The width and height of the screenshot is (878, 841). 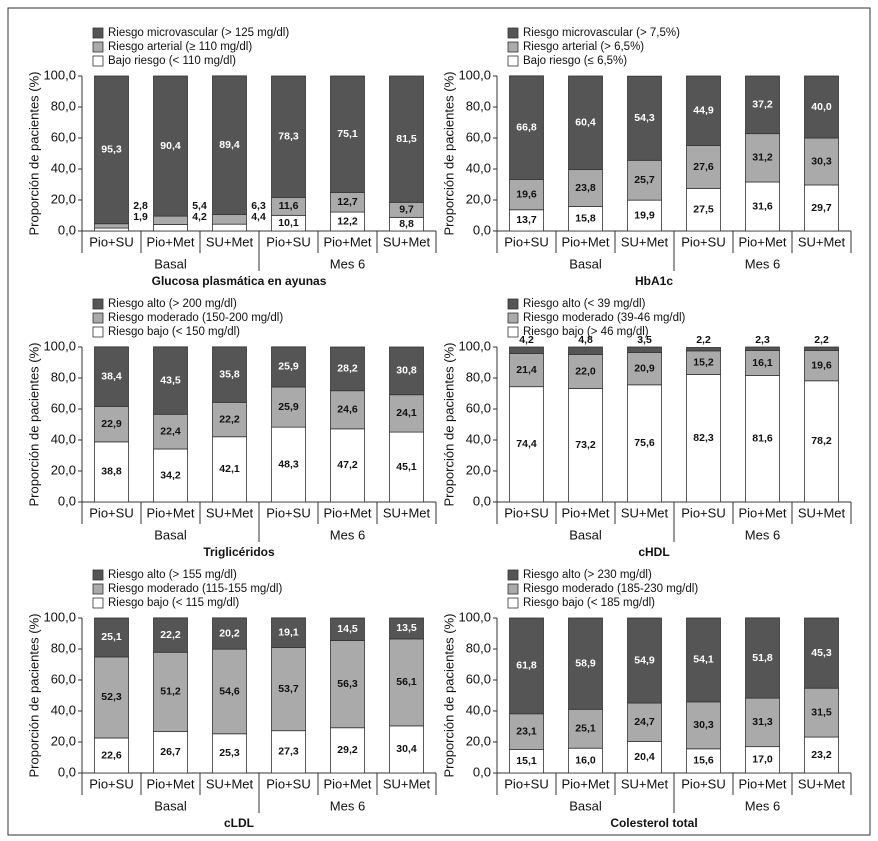 I want to click on legend-label: Riesgo moderado (39-46 mg/dl), so click(x=604, y=318).